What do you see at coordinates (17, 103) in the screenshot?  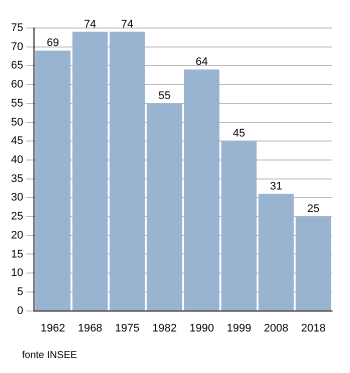 I see `y-tick-label: 55` at bounding box center [17, 103].